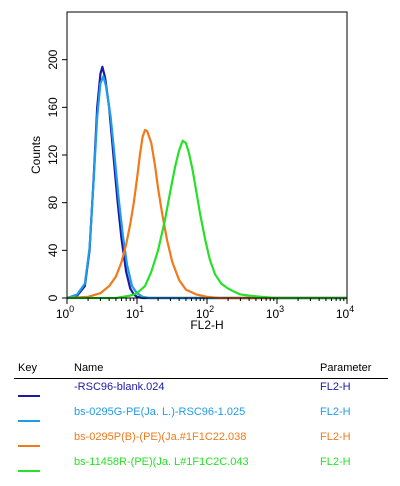 The image size is (400, 486). Describe the element at coordinates (27, 368) in the screenshot. I see `key-header-key: Key` at that location.